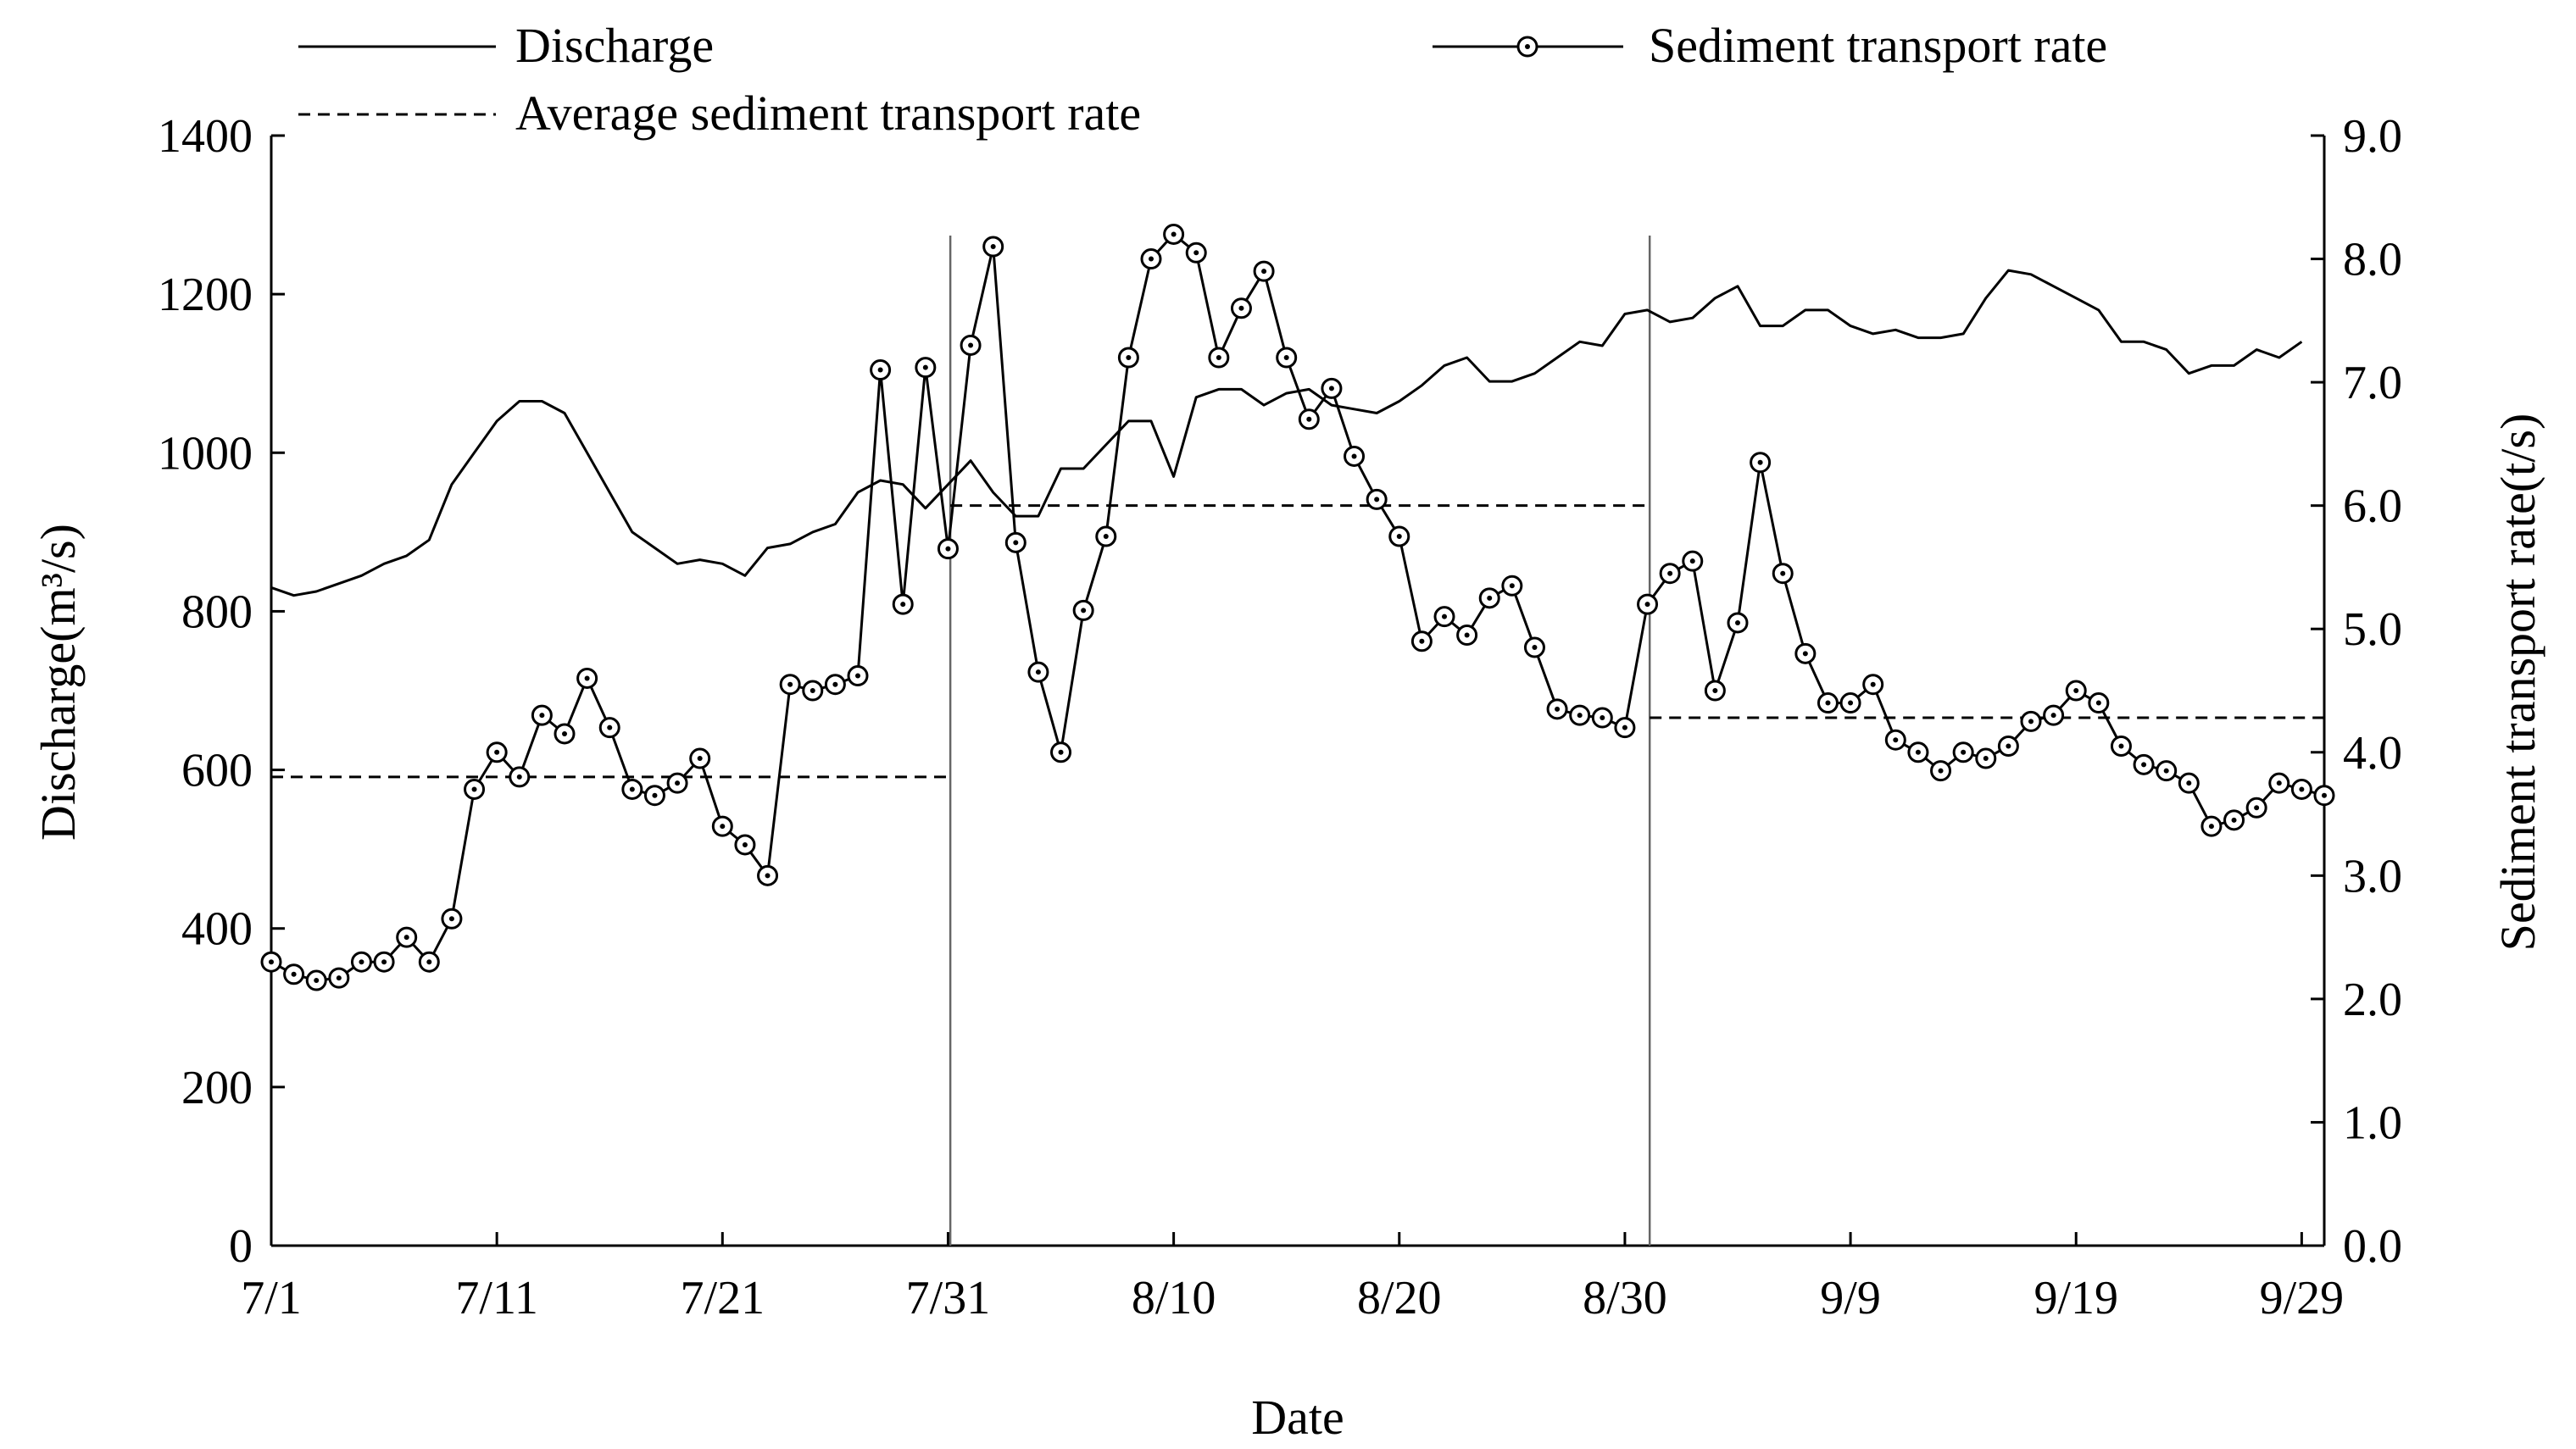 The height and width of the screenshot is (1449, 2576). I want to click on legend-item-average: Average sediment transport rate, so click(719, 113).